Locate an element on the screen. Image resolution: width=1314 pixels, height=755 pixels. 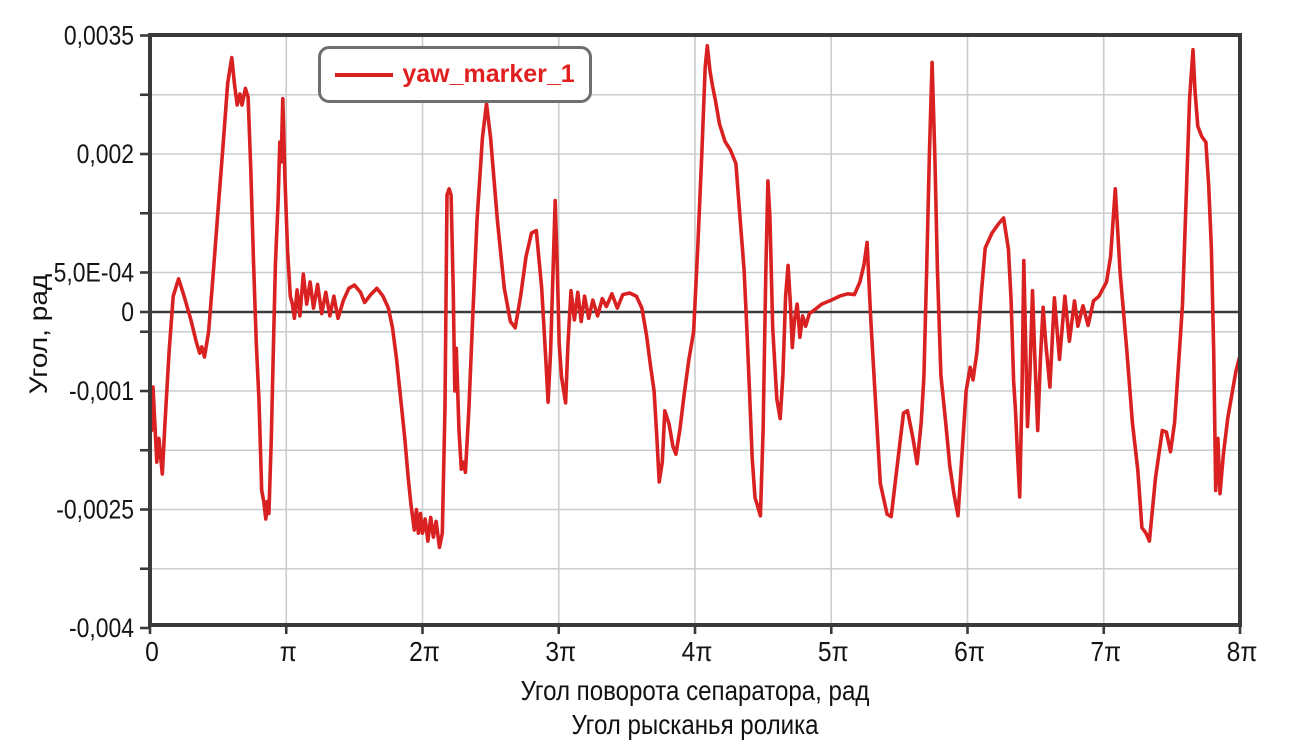
x-tick-label: 2π is located at coordinates (424, 652).